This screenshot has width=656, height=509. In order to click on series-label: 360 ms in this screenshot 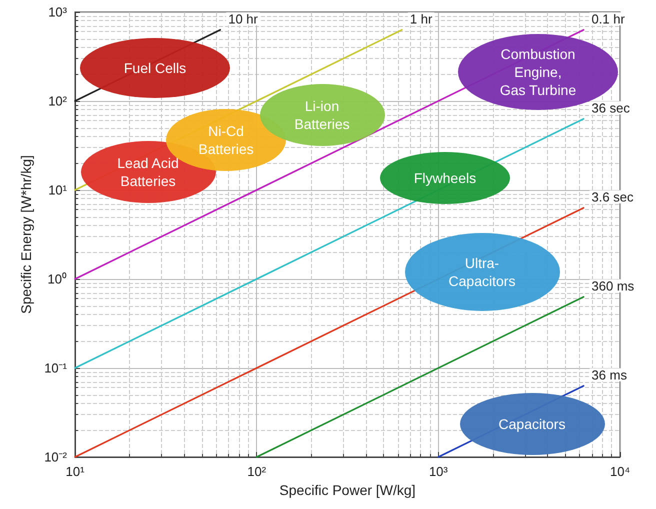, I will do `click(613, 286)`.